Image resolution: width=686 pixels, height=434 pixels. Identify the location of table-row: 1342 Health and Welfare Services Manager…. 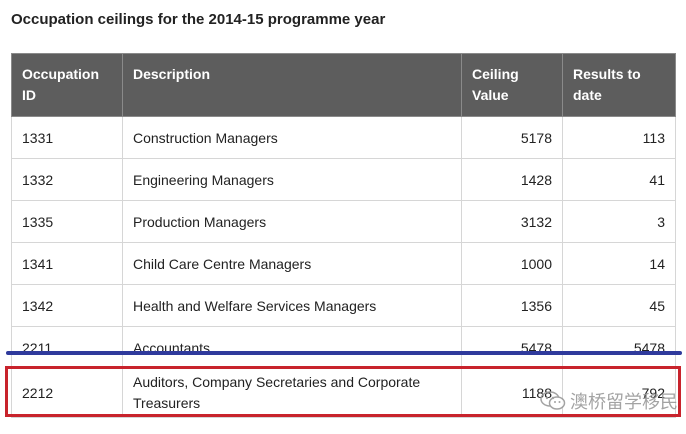
(343, 305).